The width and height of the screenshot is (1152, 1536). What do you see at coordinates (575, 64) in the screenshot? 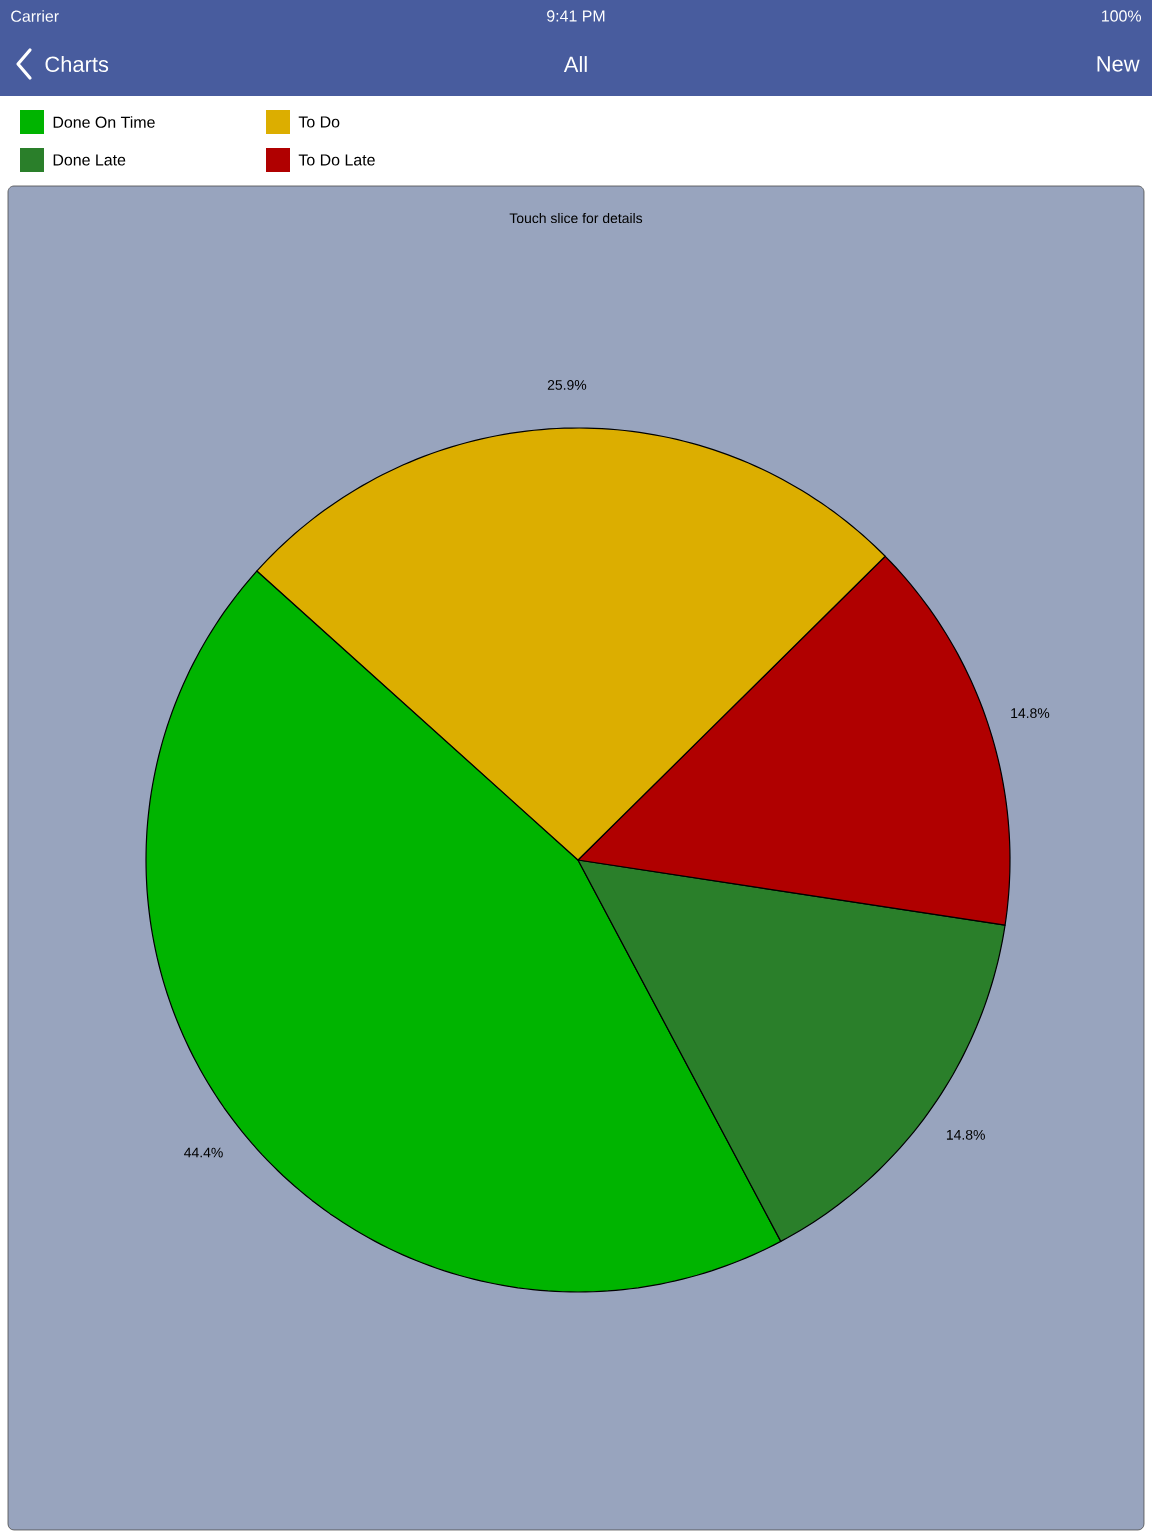
I see `chart-title: All` at bounding box center [575, 64].